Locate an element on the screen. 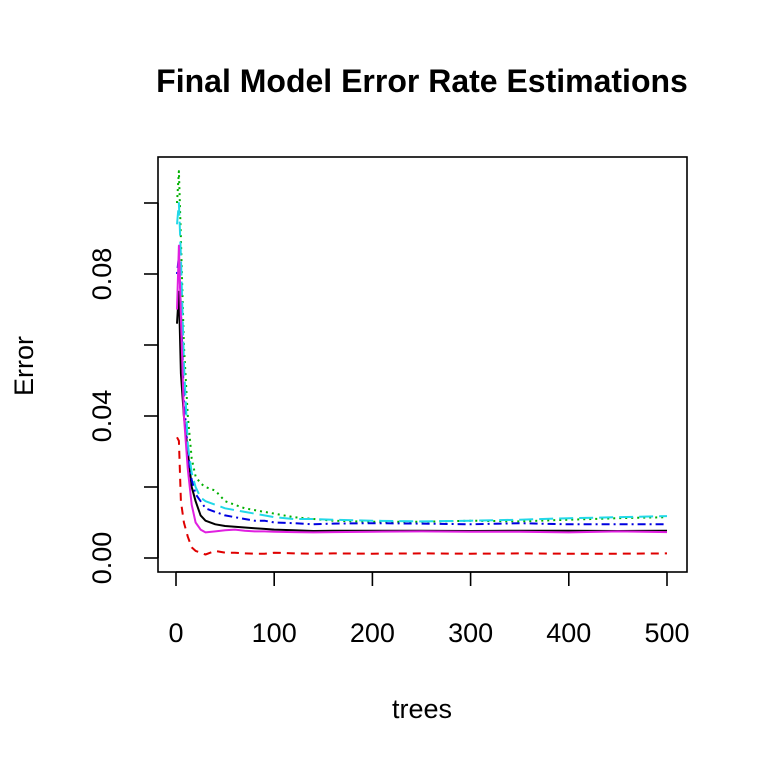 The width and height of the screenshot is (768, 768). chart-title: Final Model Error Rate Estimations is located at coordinates (422, 81).